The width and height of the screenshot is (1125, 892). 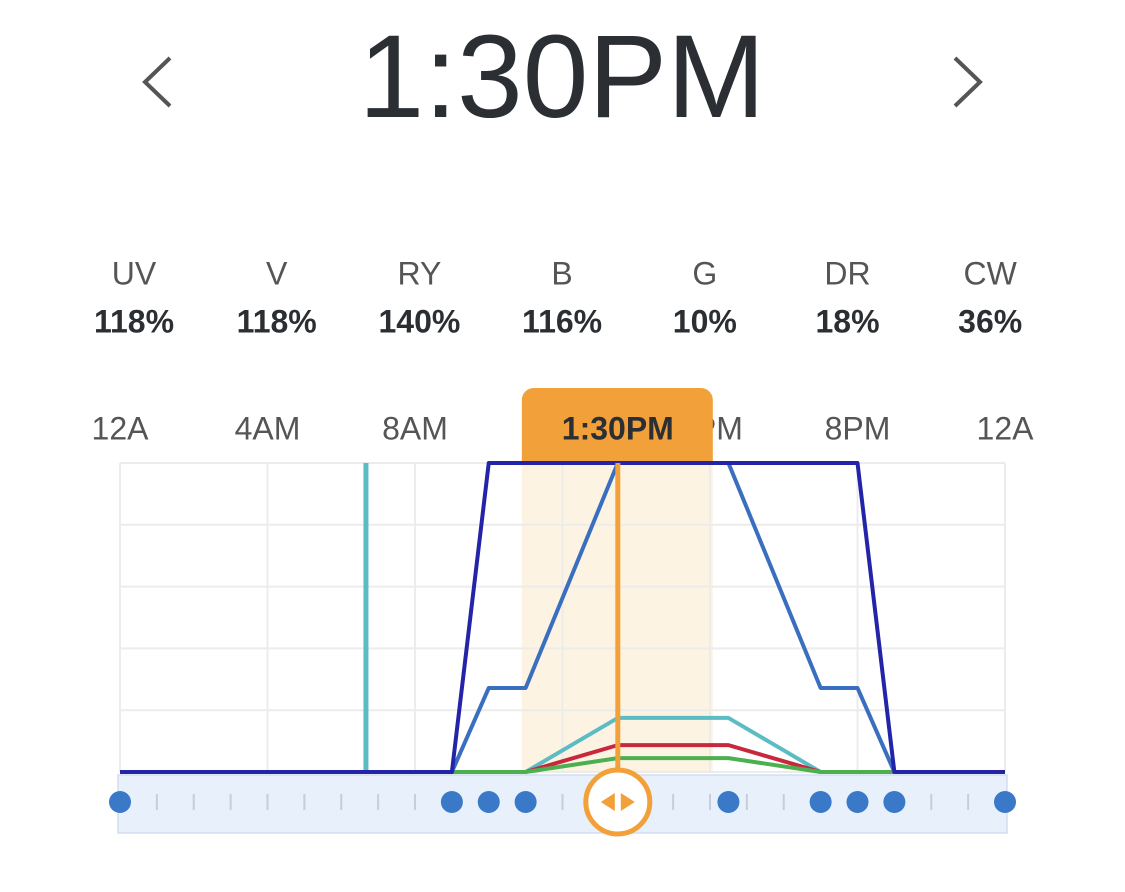 What do you see at coordinates (558, 297) in the screenshot?
I see `channels: UV 118% V 118% RY 140% B 116% G 10% DR 18% CW 36%` at bounding box center [558, 297].